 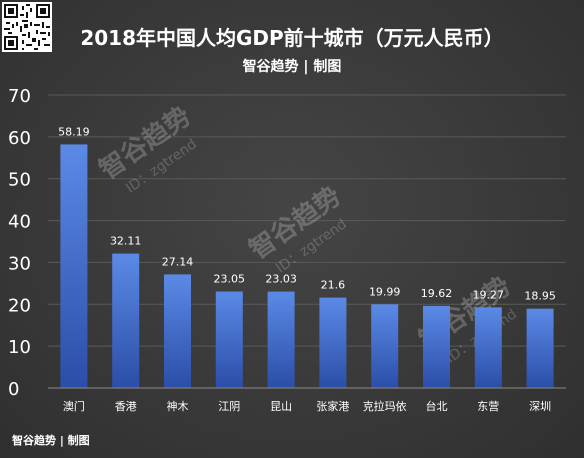 What do you see at coordinates (126, 241) in the screenshot?
I see `bar-value-label: 32.11` at bounding box center [126, 241].